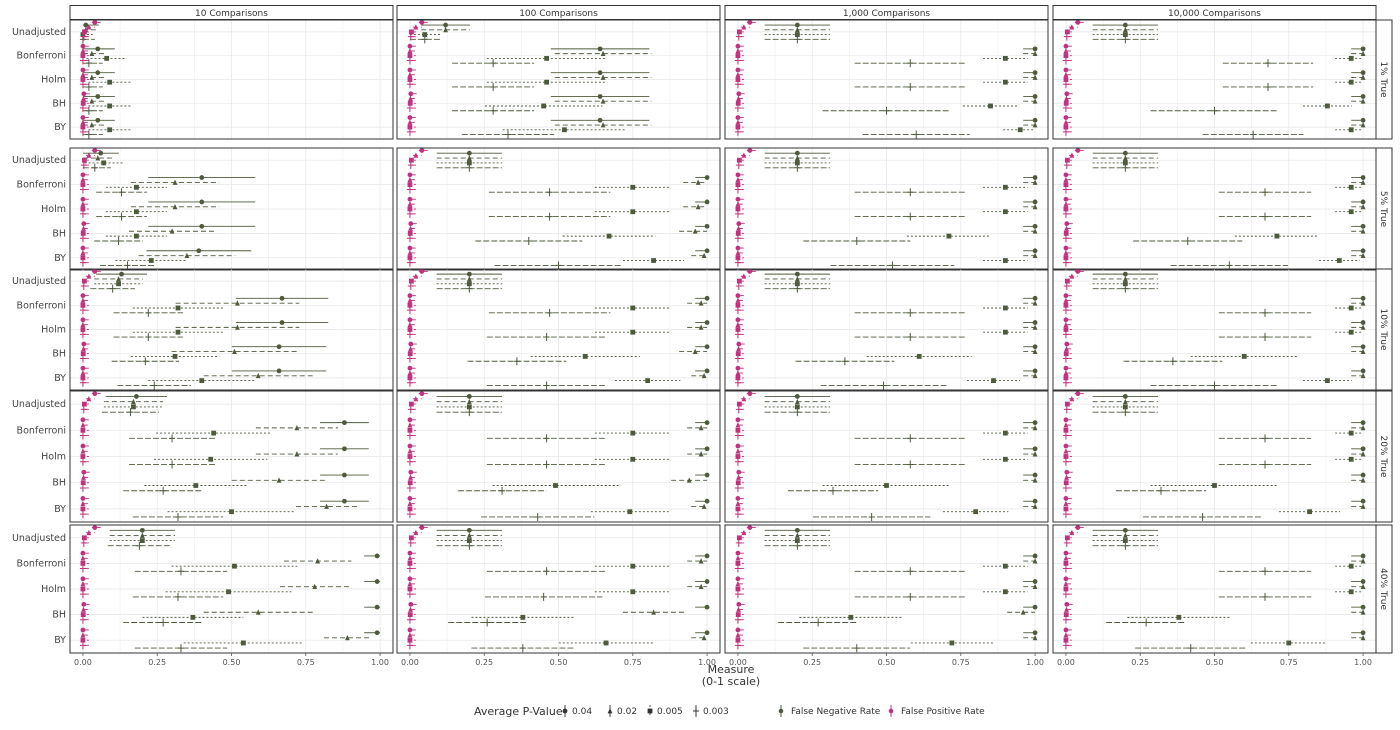 This screenshot has width=1400, height=730. I want to click on legend-measure-dot, so click(891, 711).